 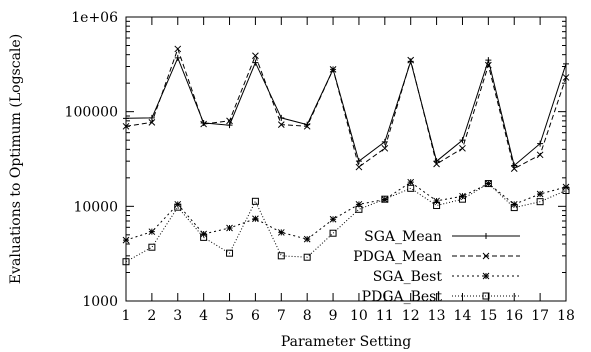 What do you see at coordinates (359, 316) in the screenshot?
I see `x-tick-label: 10` at bounding box center [359, 316].